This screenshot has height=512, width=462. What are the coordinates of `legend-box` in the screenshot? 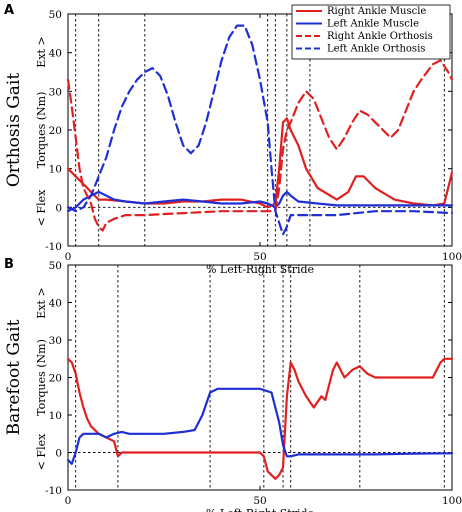 It's located at (371, 32).